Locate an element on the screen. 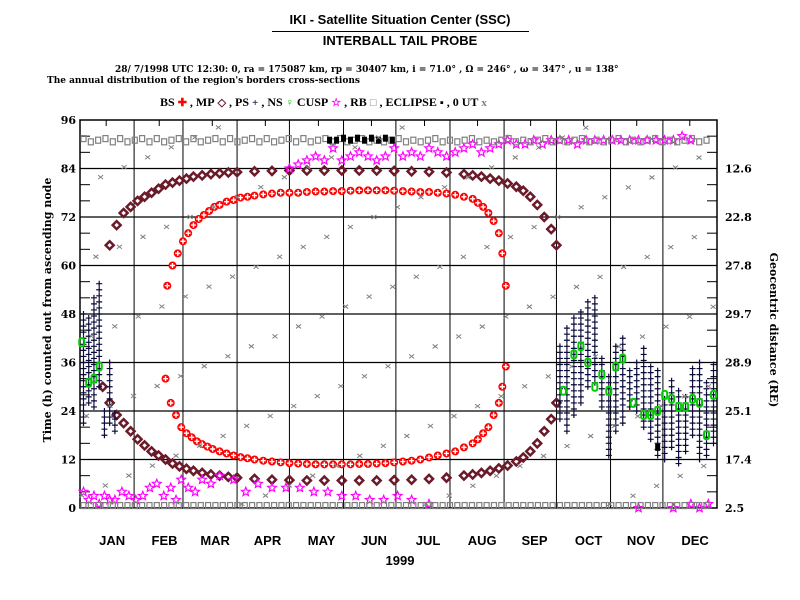 The width and height of the screenshot is (800, 600). legend-label-eclipse: , ECLIPSE is located at coordinates (408, 102).